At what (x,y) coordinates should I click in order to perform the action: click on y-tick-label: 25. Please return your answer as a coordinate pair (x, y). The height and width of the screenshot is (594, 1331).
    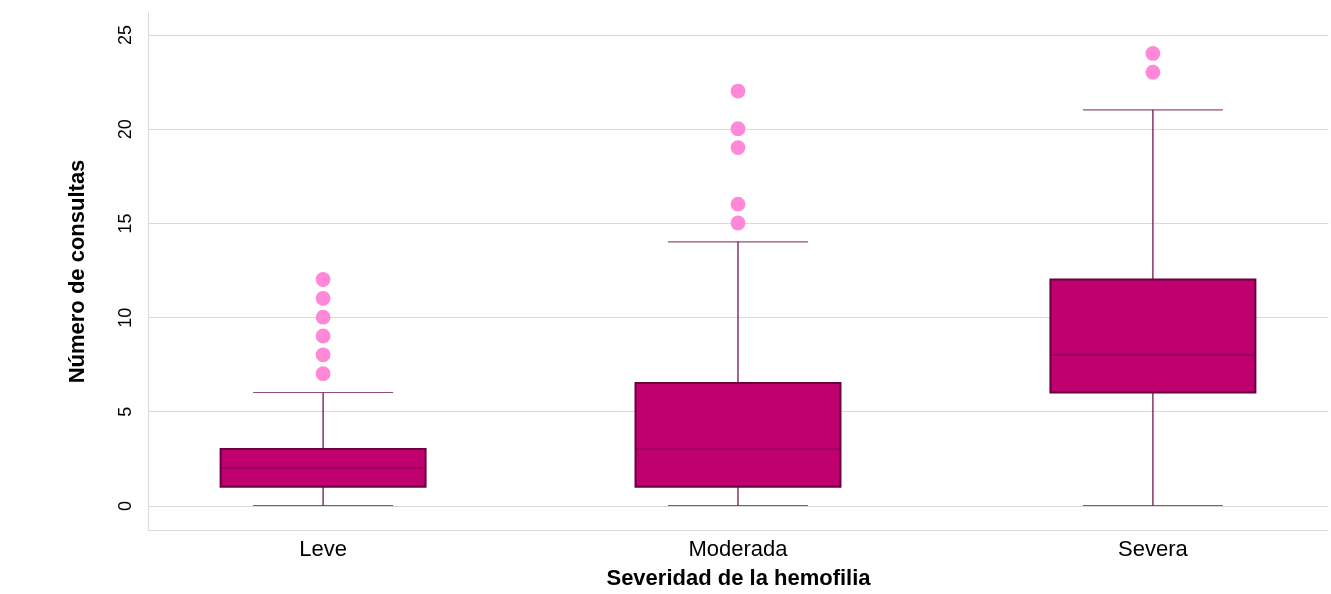
    Looking at the image, I should click on (124, 35).